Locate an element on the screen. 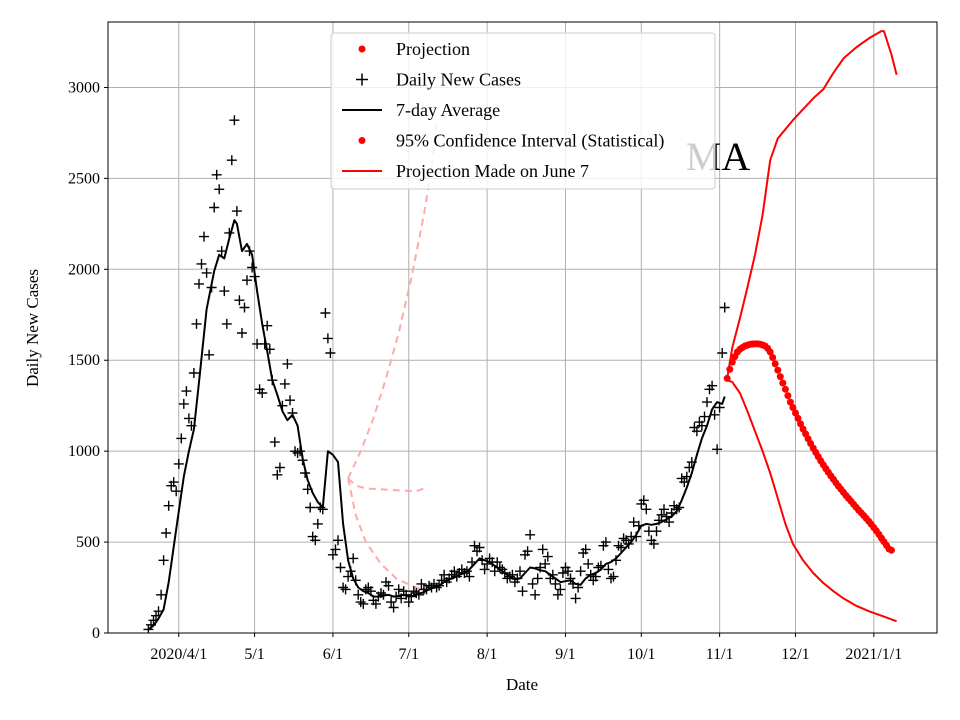 The width and height of the screenshot is (960, 720). x-tick-label: 9/1 is located at coordinates (565, 654).